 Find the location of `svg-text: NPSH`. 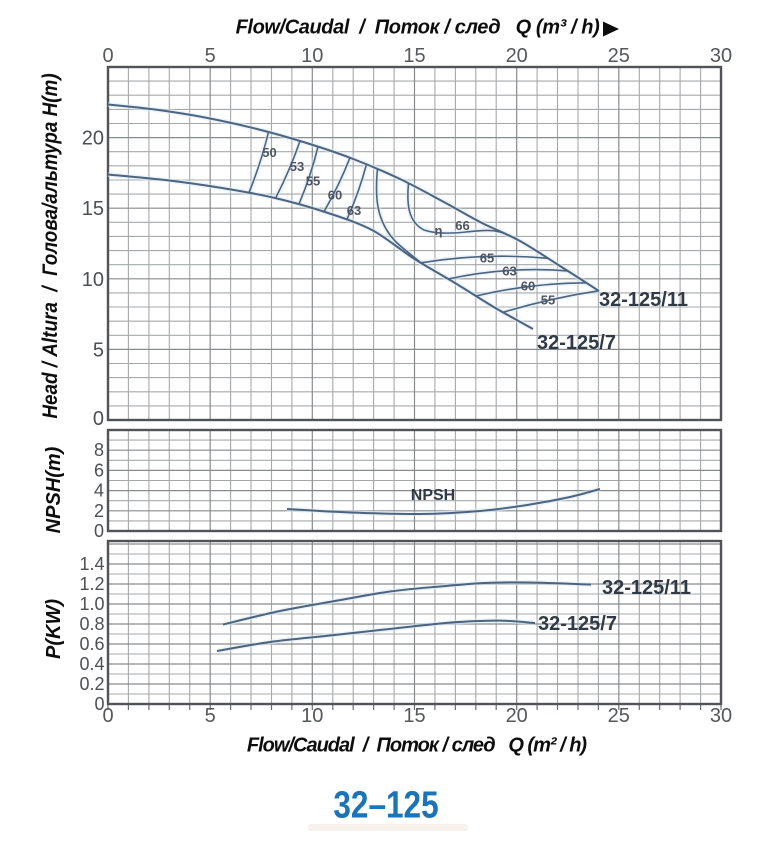

svg-text: NPSH is located at coordinates (433, 495).